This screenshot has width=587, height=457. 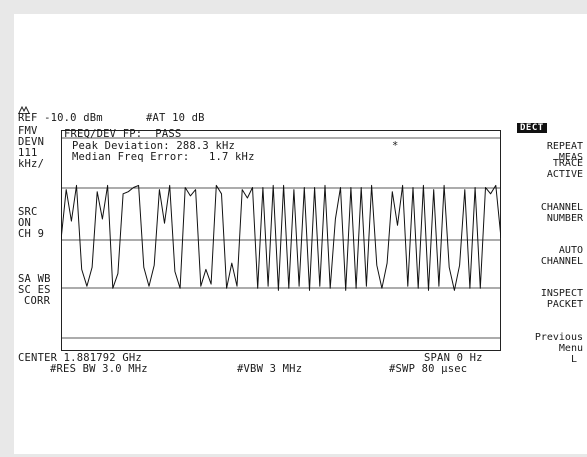 I want to click on reference-level: REF -10.0 dBm, so click(x=60, y=118).